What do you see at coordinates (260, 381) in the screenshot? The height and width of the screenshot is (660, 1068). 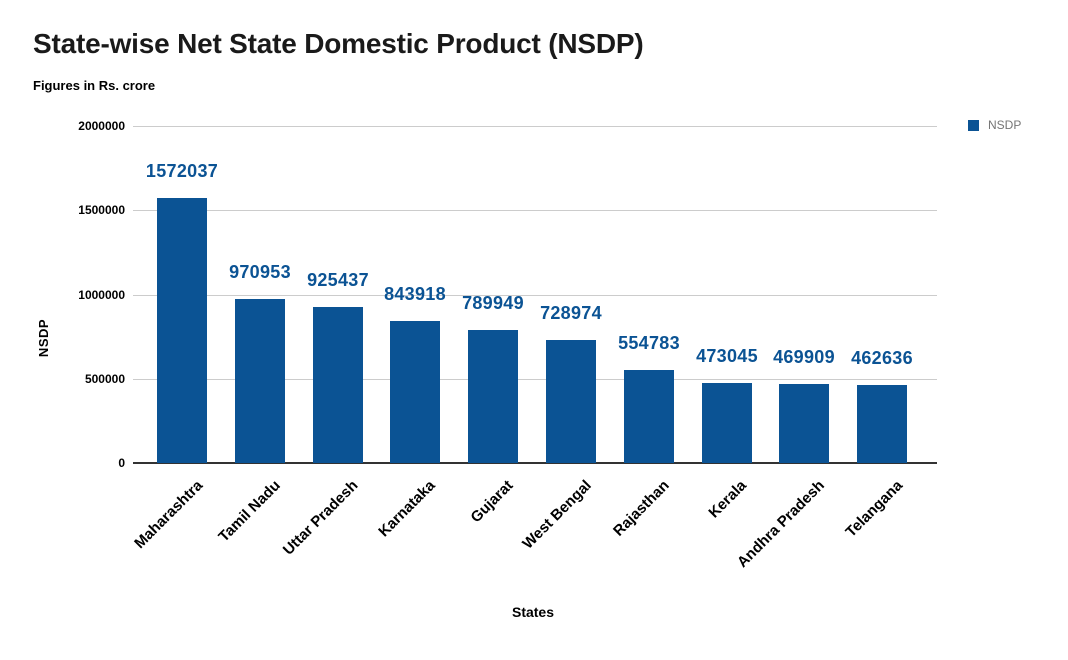 I see `bar-tamil-nadu` at bounding box center [260, 381].